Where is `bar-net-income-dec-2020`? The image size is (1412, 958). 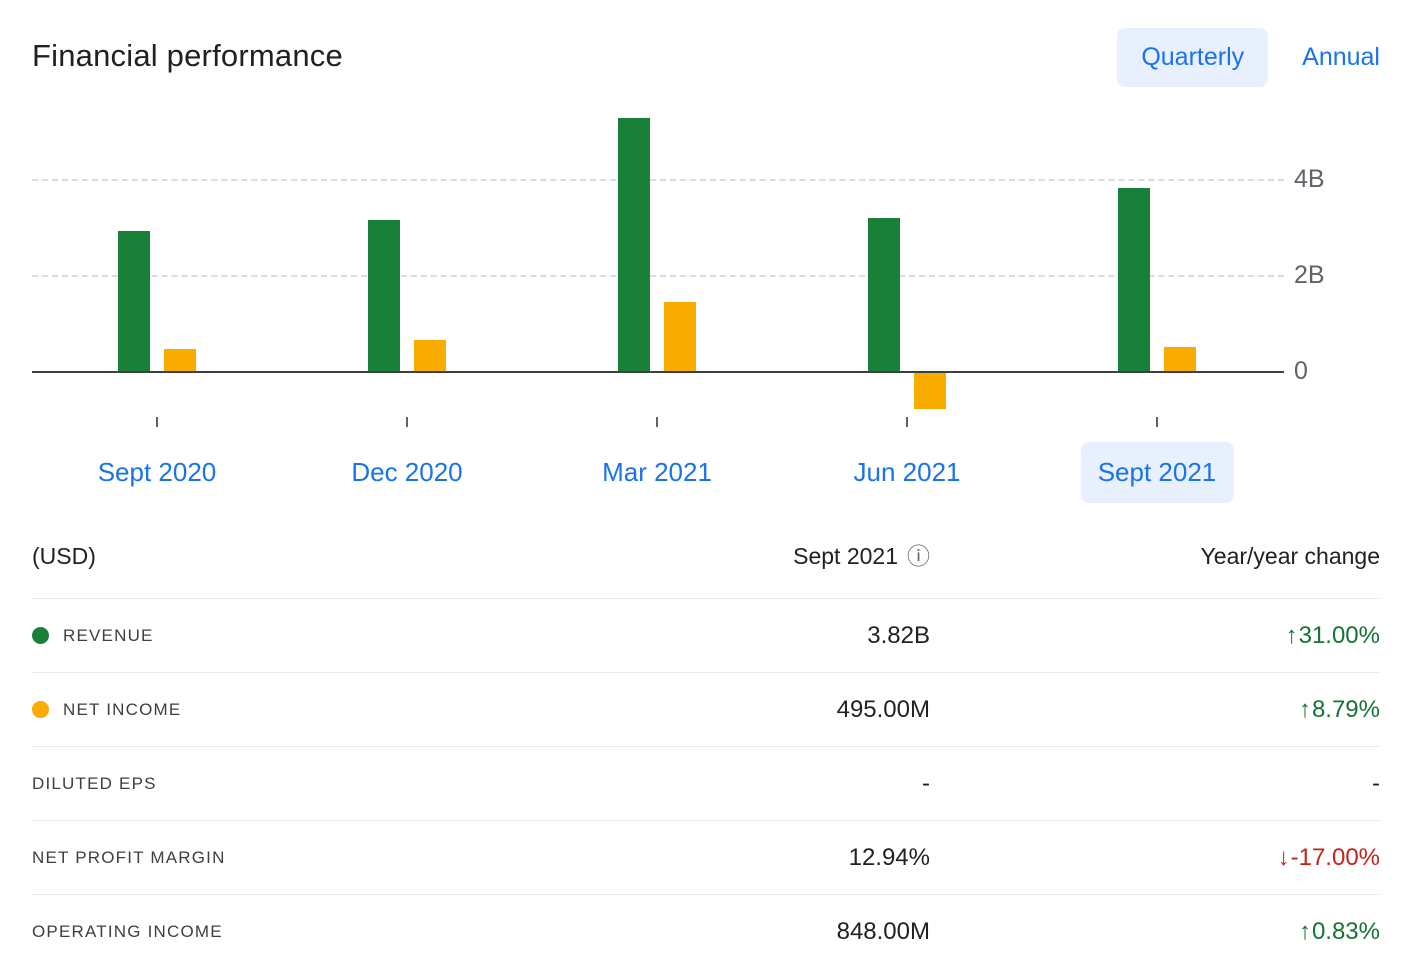
bar-net-income-dec-2020 is located at coordinates (430, 355).